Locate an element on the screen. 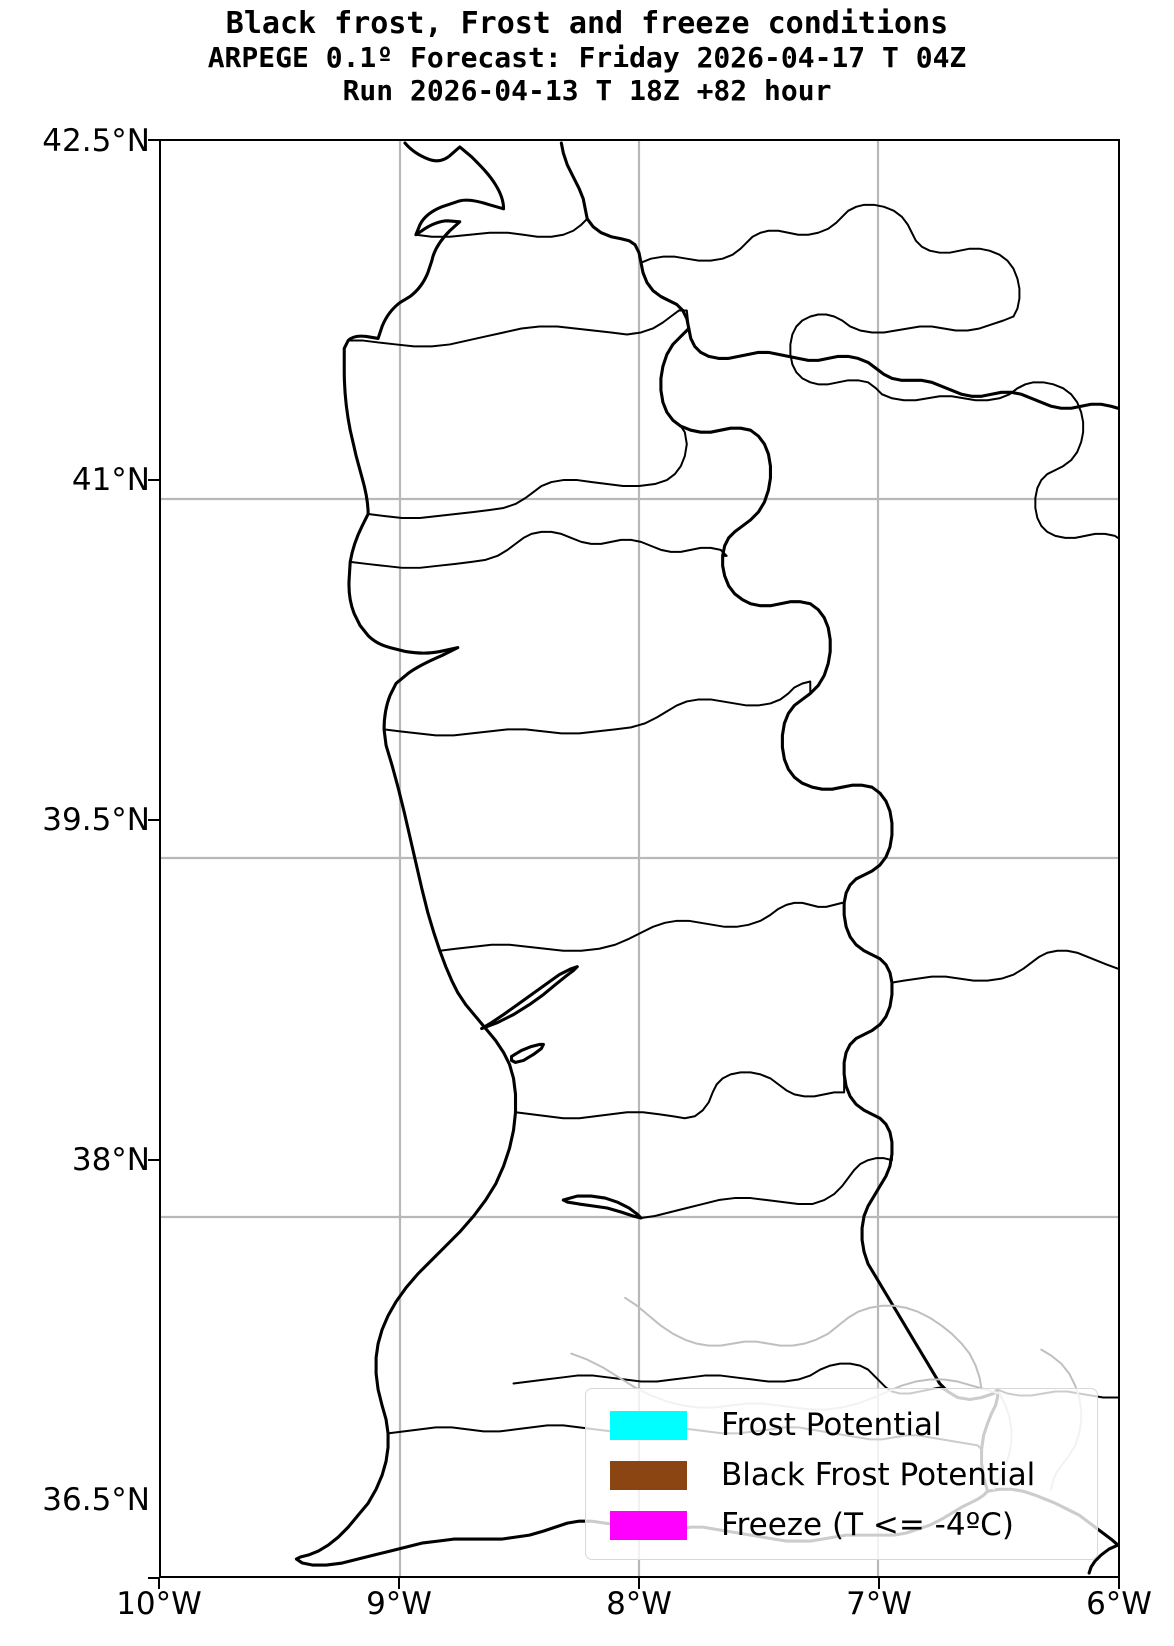  ytick-mark-39-5n is located at coordinates (153, 820).